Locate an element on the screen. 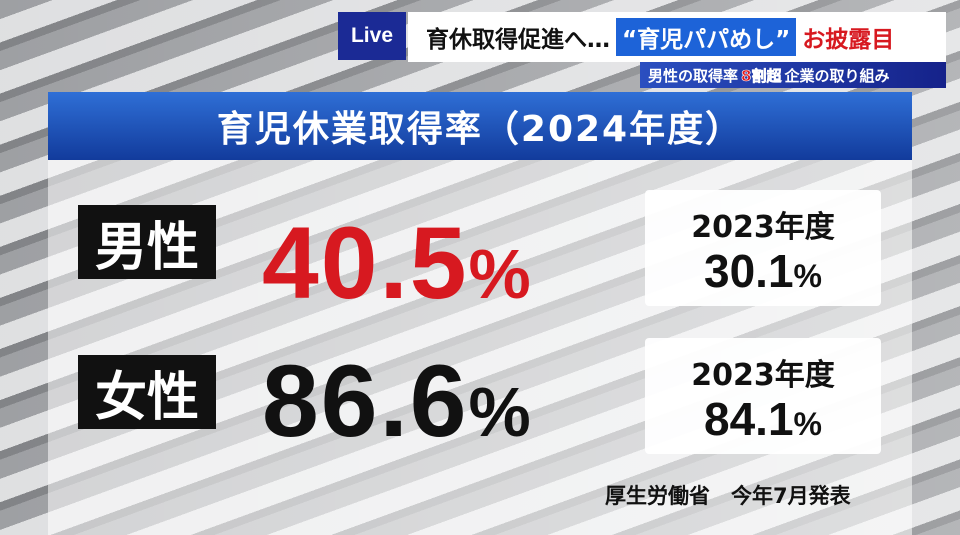 The height and width of the screenshot is (535, 960). live-badge: Live is located at coordinates (372, 36).